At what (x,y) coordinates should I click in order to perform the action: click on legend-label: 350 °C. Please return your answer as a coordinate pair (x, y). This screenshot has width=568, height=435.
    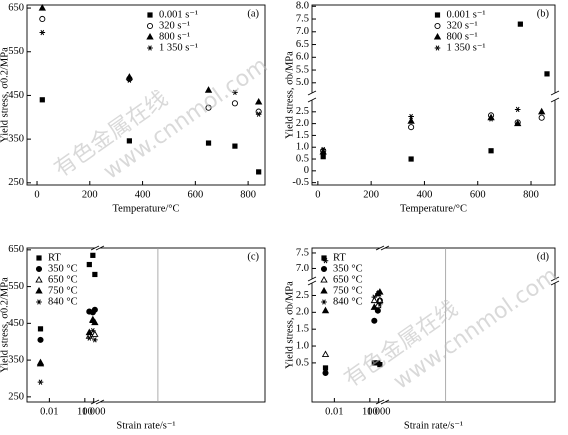
    Looking at the image, I should click on (348, 268).